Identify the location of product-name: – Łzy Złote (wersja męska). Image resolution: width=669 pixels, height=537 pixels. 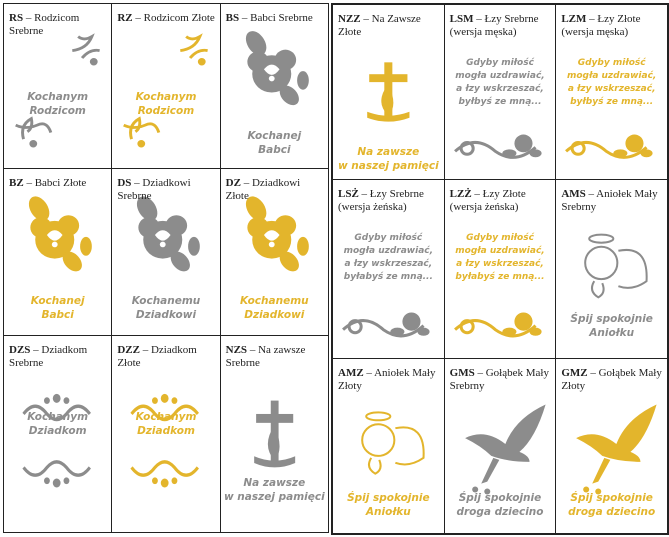
(601, 25).